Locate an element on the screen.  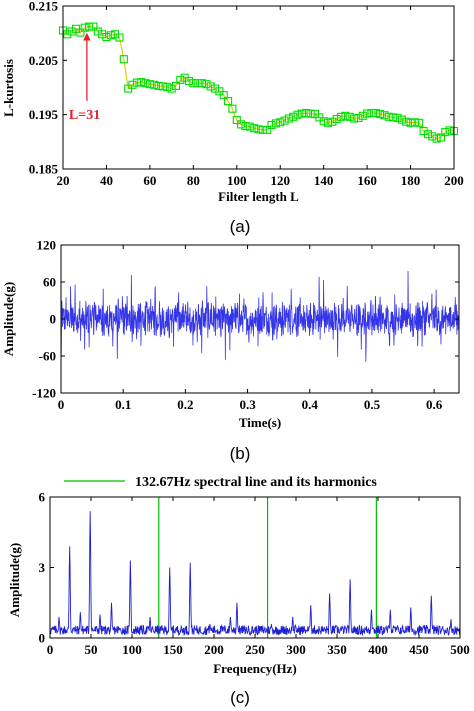
panel-a-plot-area: L=31 is located at coordinates (258, 82).